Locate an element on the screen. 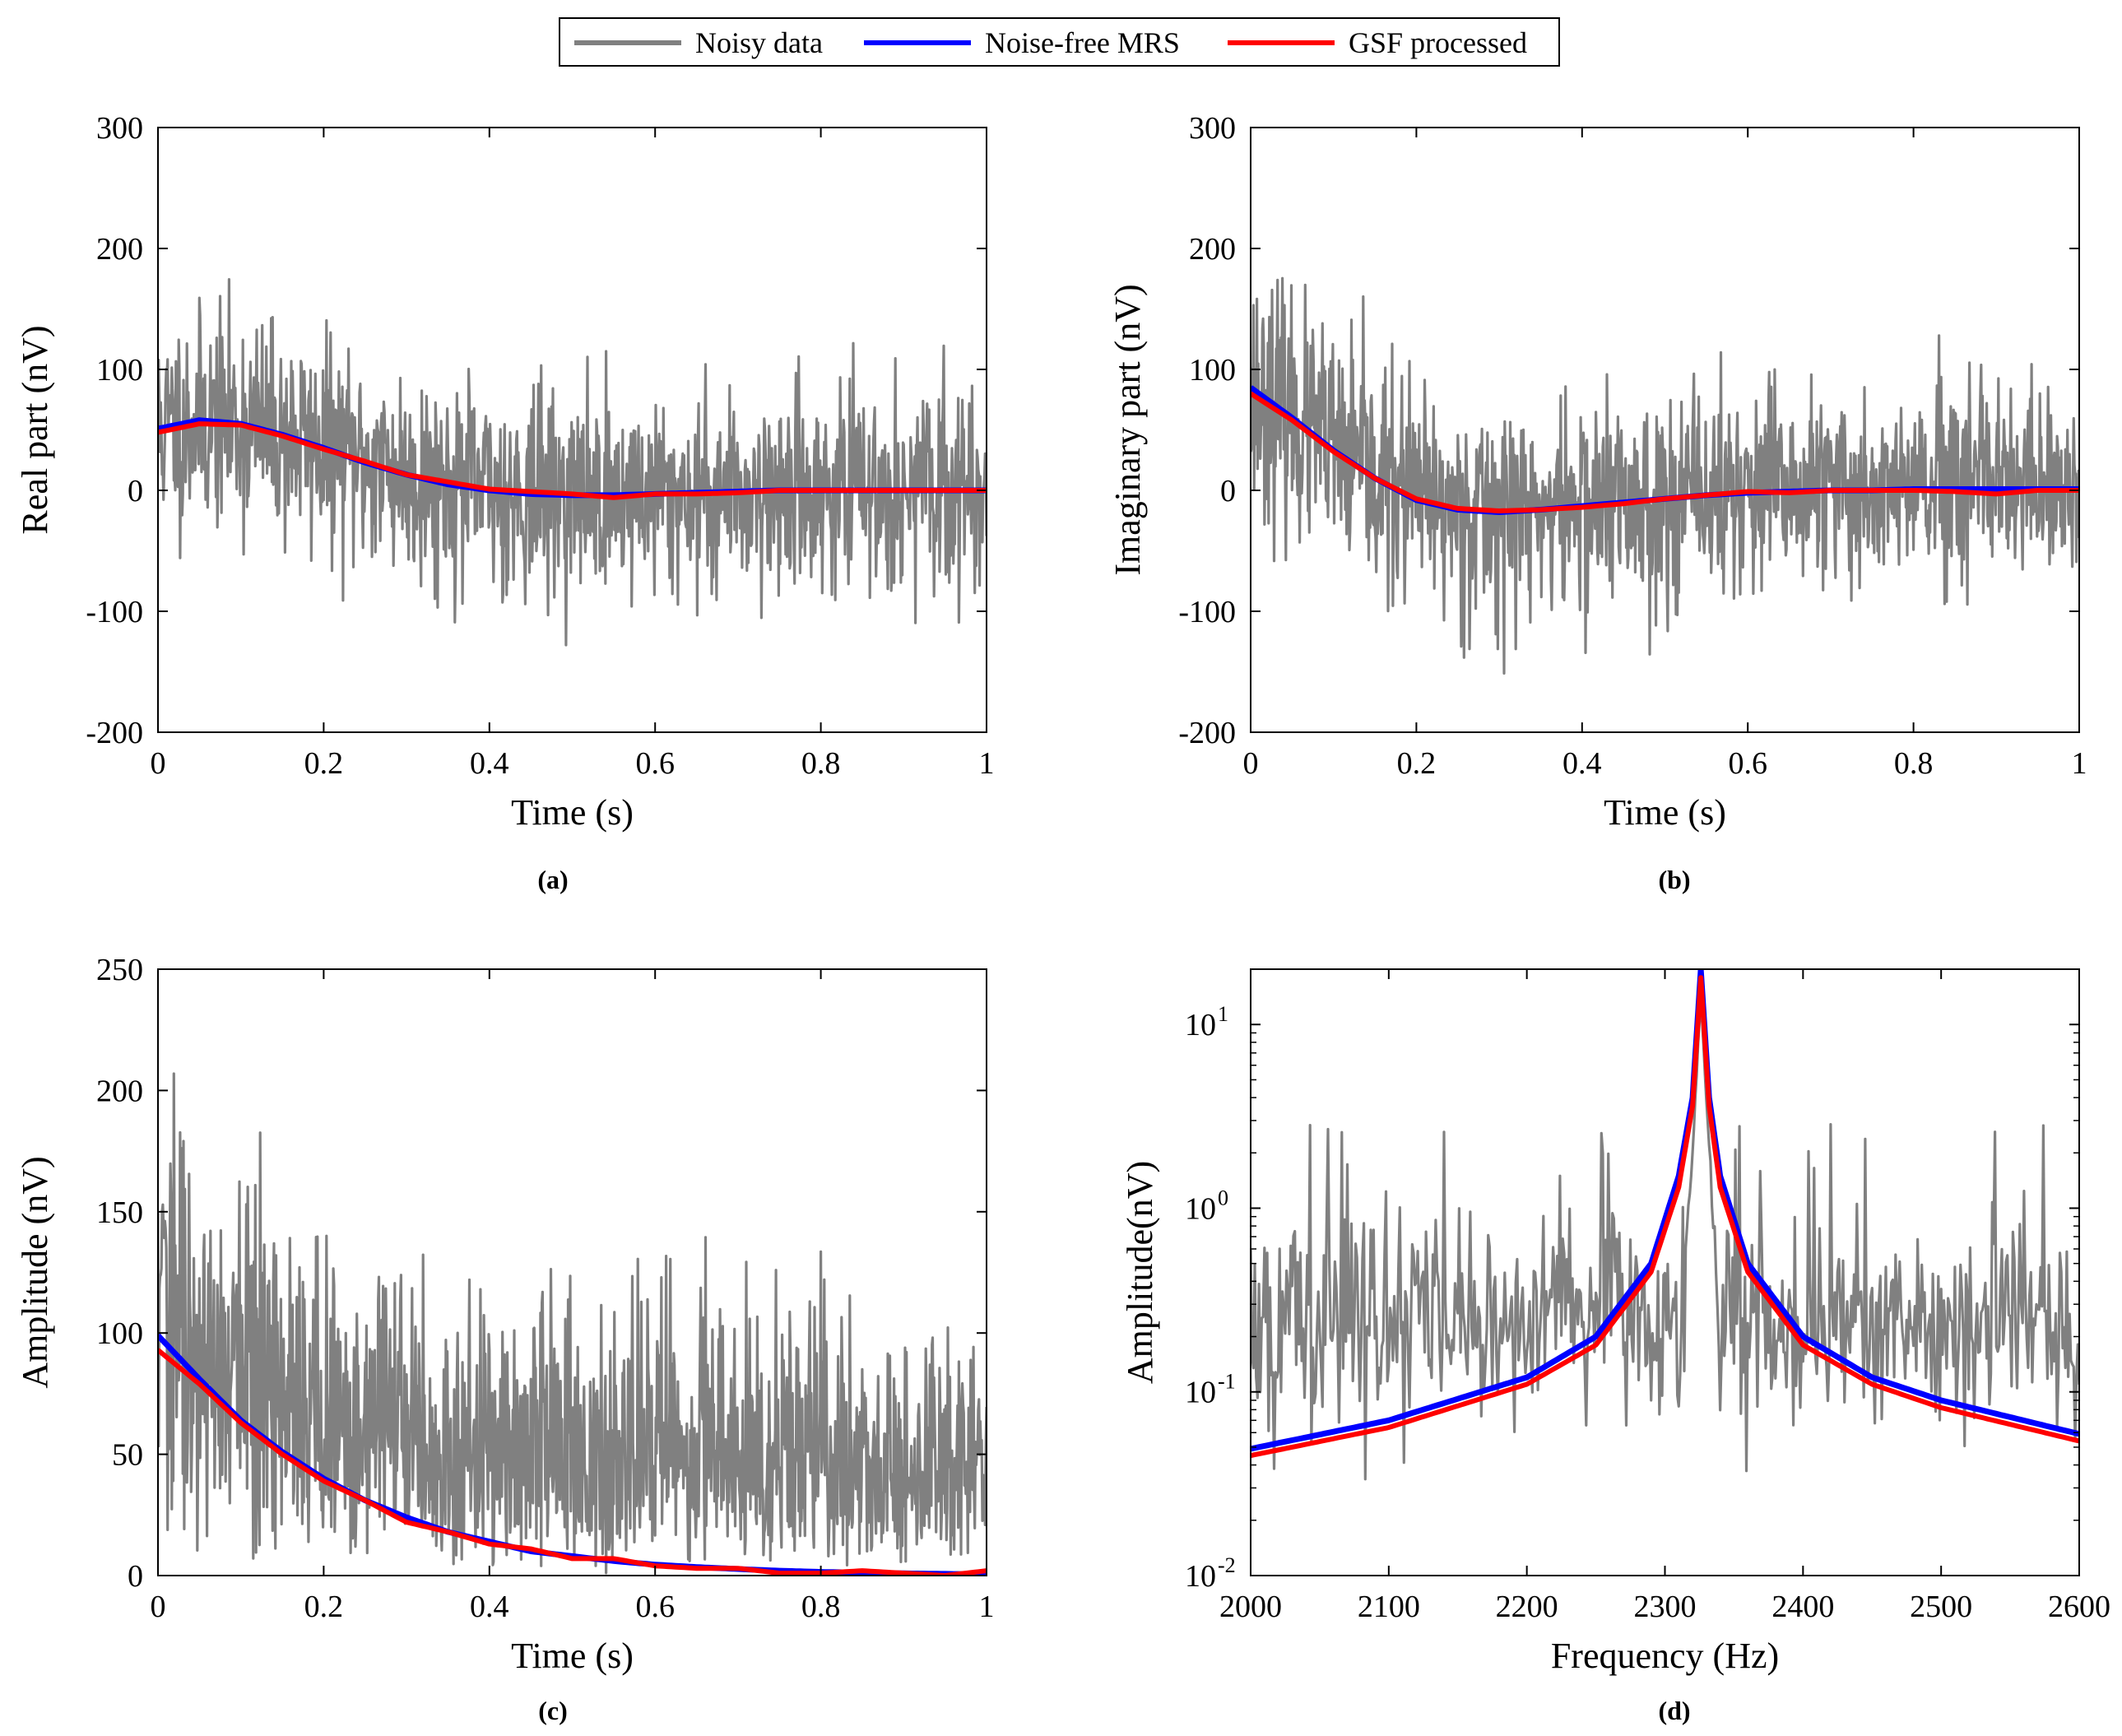 This screenshot has width=2122, height=1736. subfigure-caption: (a) is located at coordinates (552, 879).